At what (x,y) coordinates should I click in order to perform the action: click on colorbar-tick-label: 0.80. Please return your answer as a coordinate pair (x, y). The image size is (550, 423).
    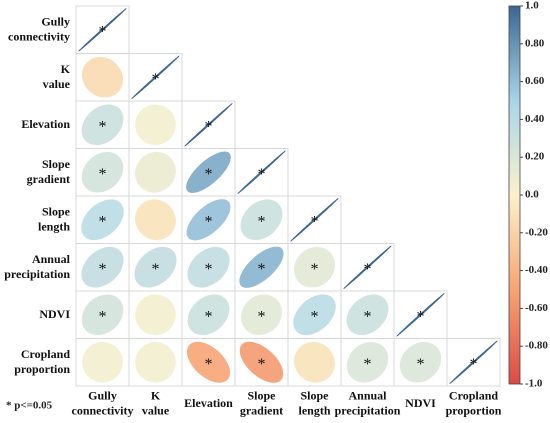
    Looking at the image, I should click on (535, 43).